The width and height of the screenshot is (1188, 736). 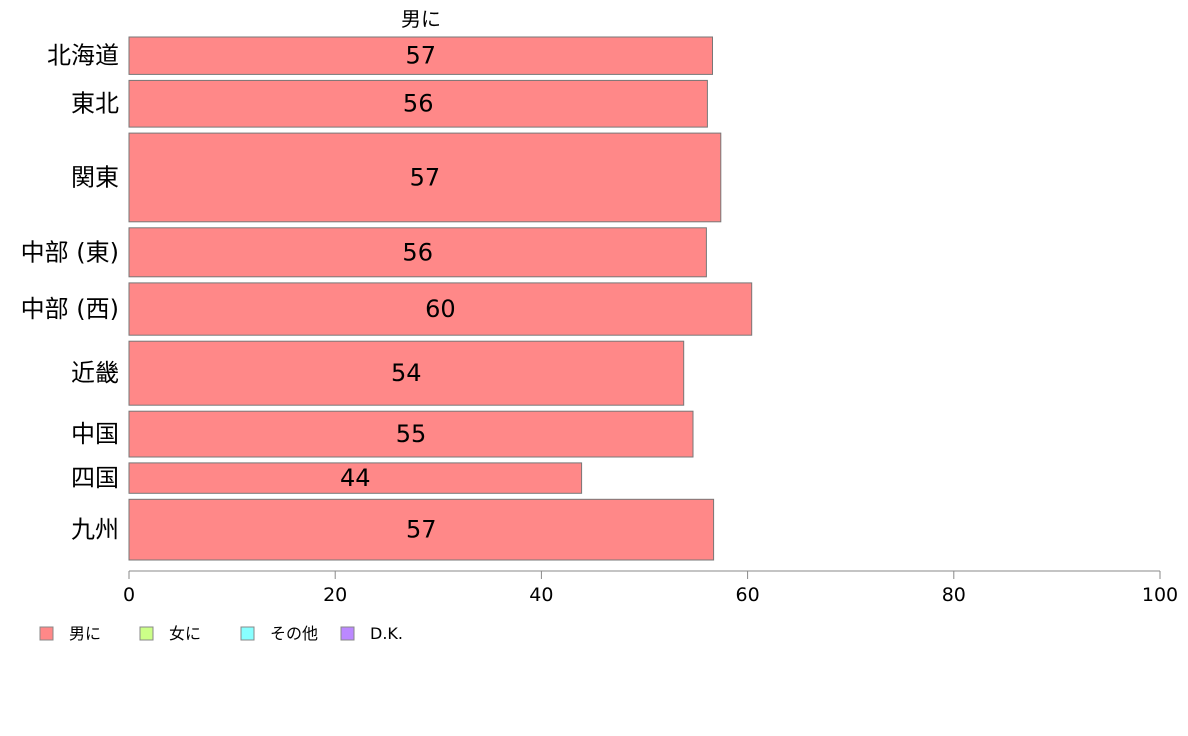 I want to click on category-label: 北海道, so click(x=83, y=56).